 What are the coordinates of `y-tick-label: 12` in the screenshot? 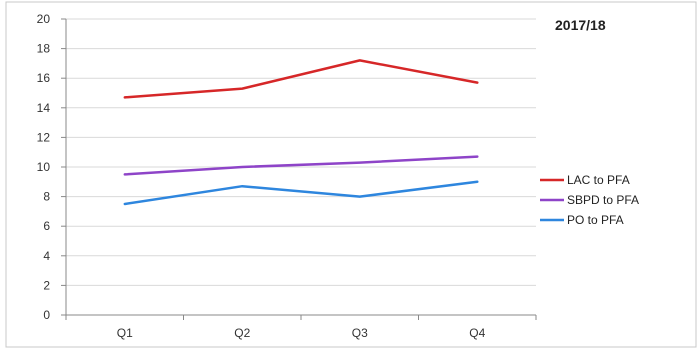 It's located at (44, 137).